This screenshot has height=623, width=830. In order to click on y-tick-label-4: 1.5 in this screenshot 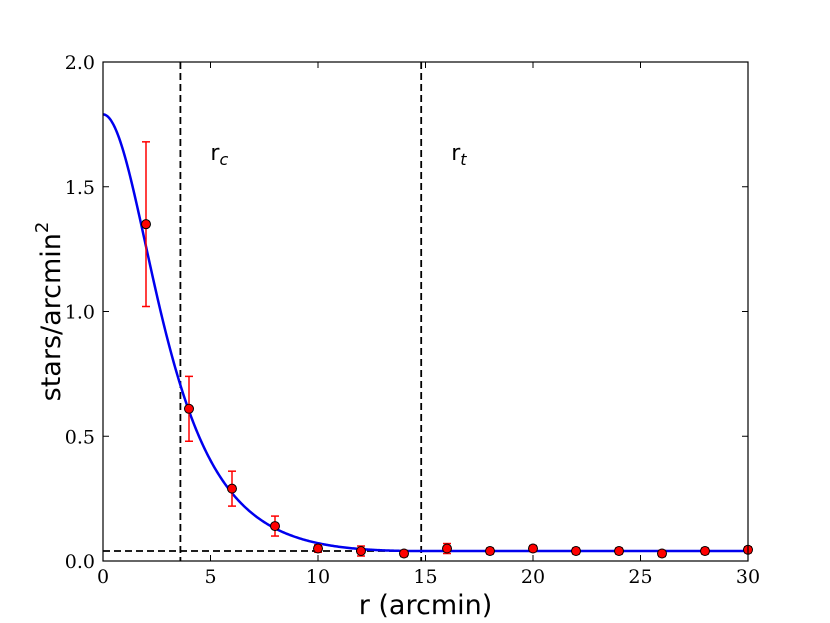, I will do `click(80, 188)`.